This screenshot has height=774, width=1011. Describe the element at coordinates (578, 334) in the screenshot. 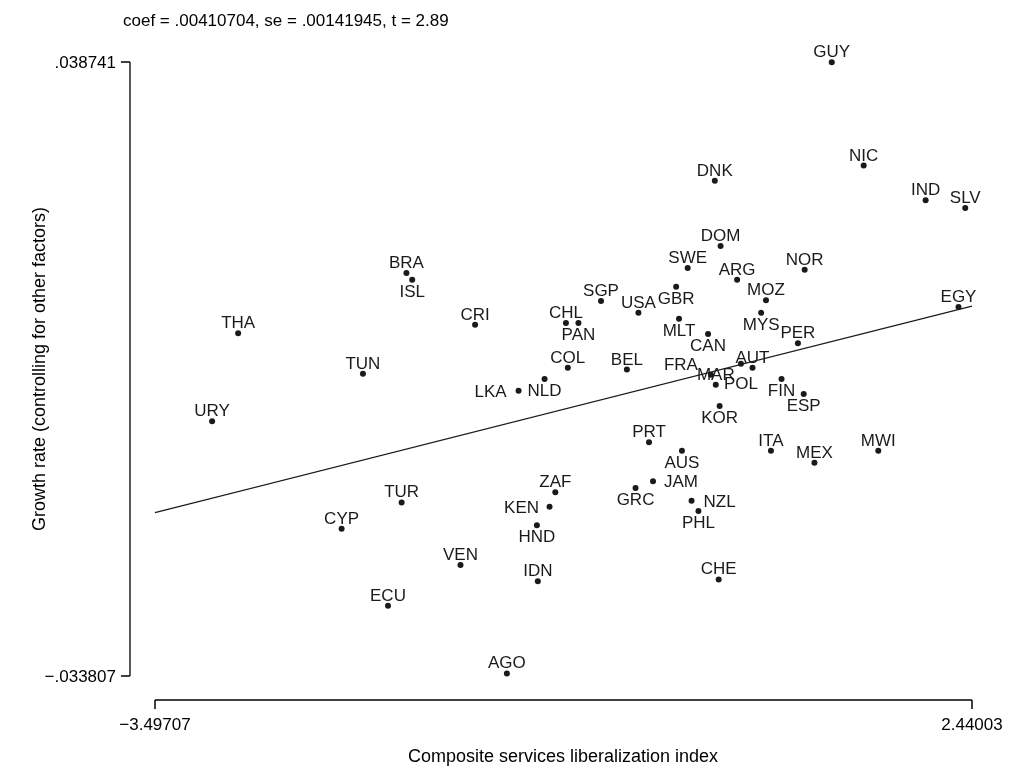

I see `data-label: PAN` at that location.